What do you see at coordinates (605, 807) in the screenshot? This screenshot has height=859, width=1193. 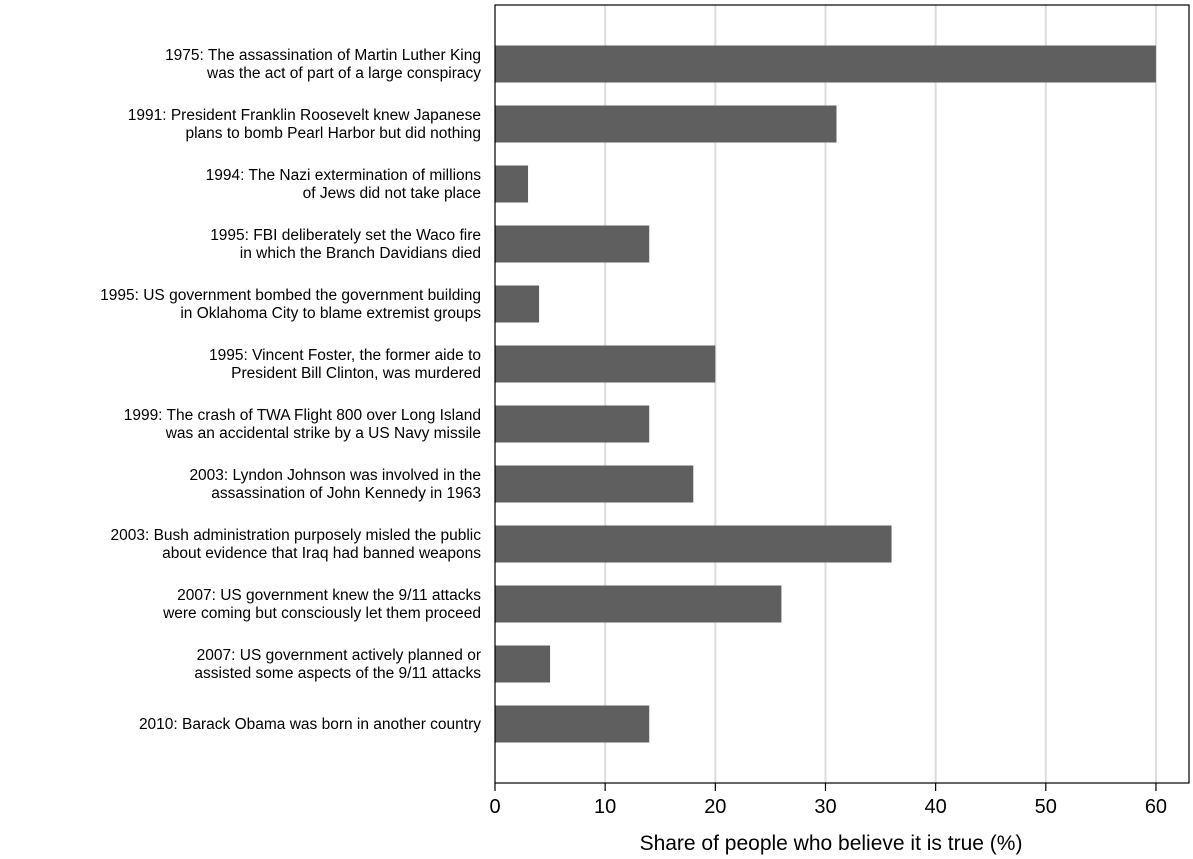 I see `tick-label-10: 10` at bounding box center [605, 807].